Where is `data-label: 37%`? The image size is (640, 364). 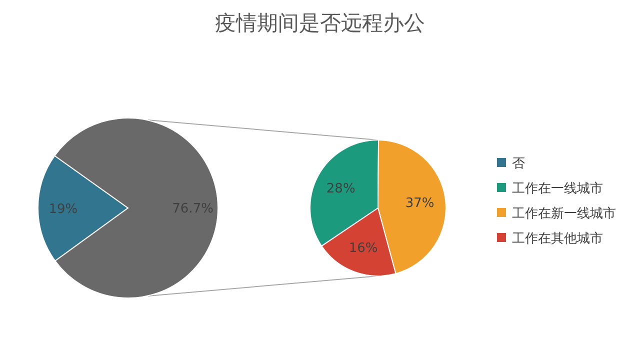
data-label: 37% is located at coordinates (419, 204).